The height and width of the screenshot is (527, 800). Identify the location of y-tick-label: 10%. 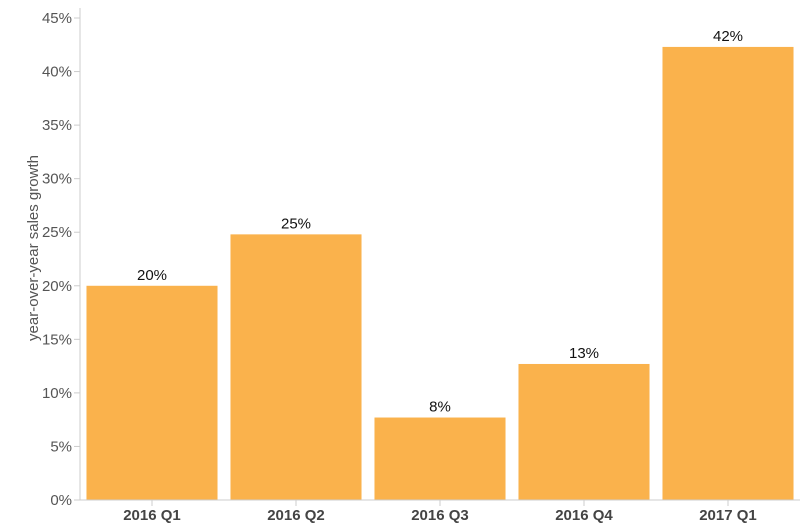
(57, 393).